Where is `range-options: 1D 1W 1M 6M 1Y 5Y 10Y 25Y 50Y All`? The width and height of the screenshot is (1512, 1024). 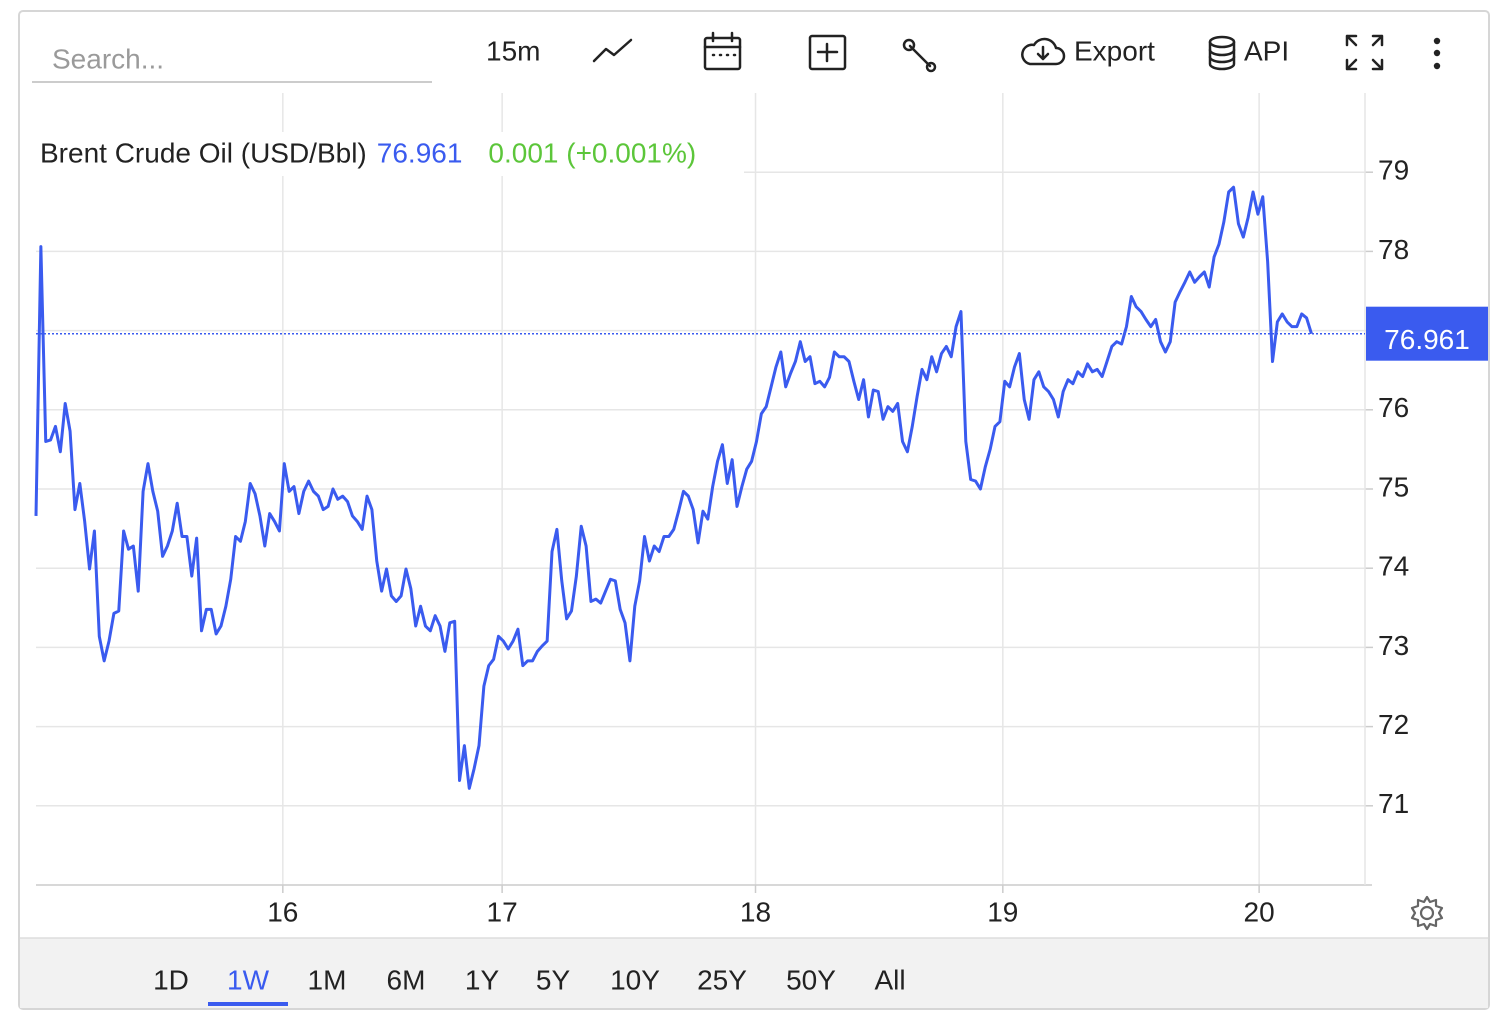
range-options: 1D 1W 1M 6M 1Y 5Y 10Y 25Y 50Y All is located at coordinates (529, 985).